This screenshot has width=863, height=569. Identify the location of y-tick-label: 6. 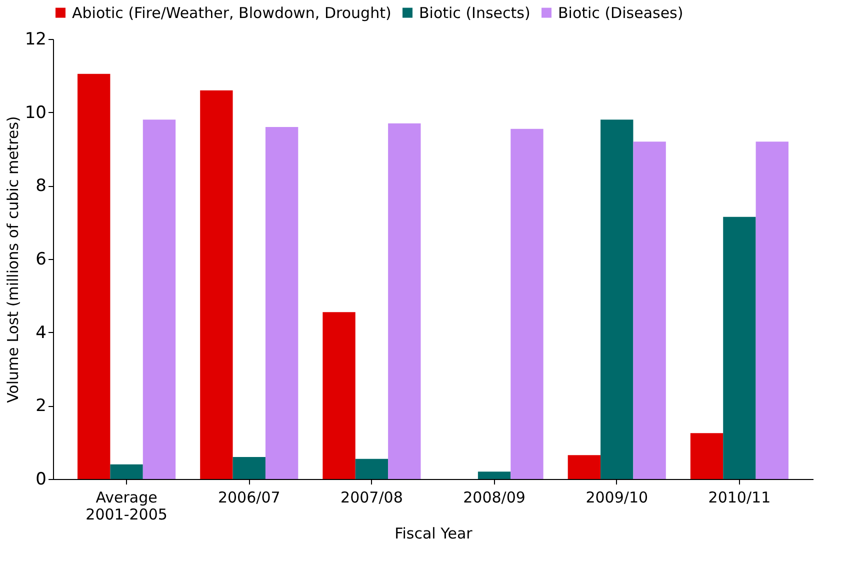
(41, 260).